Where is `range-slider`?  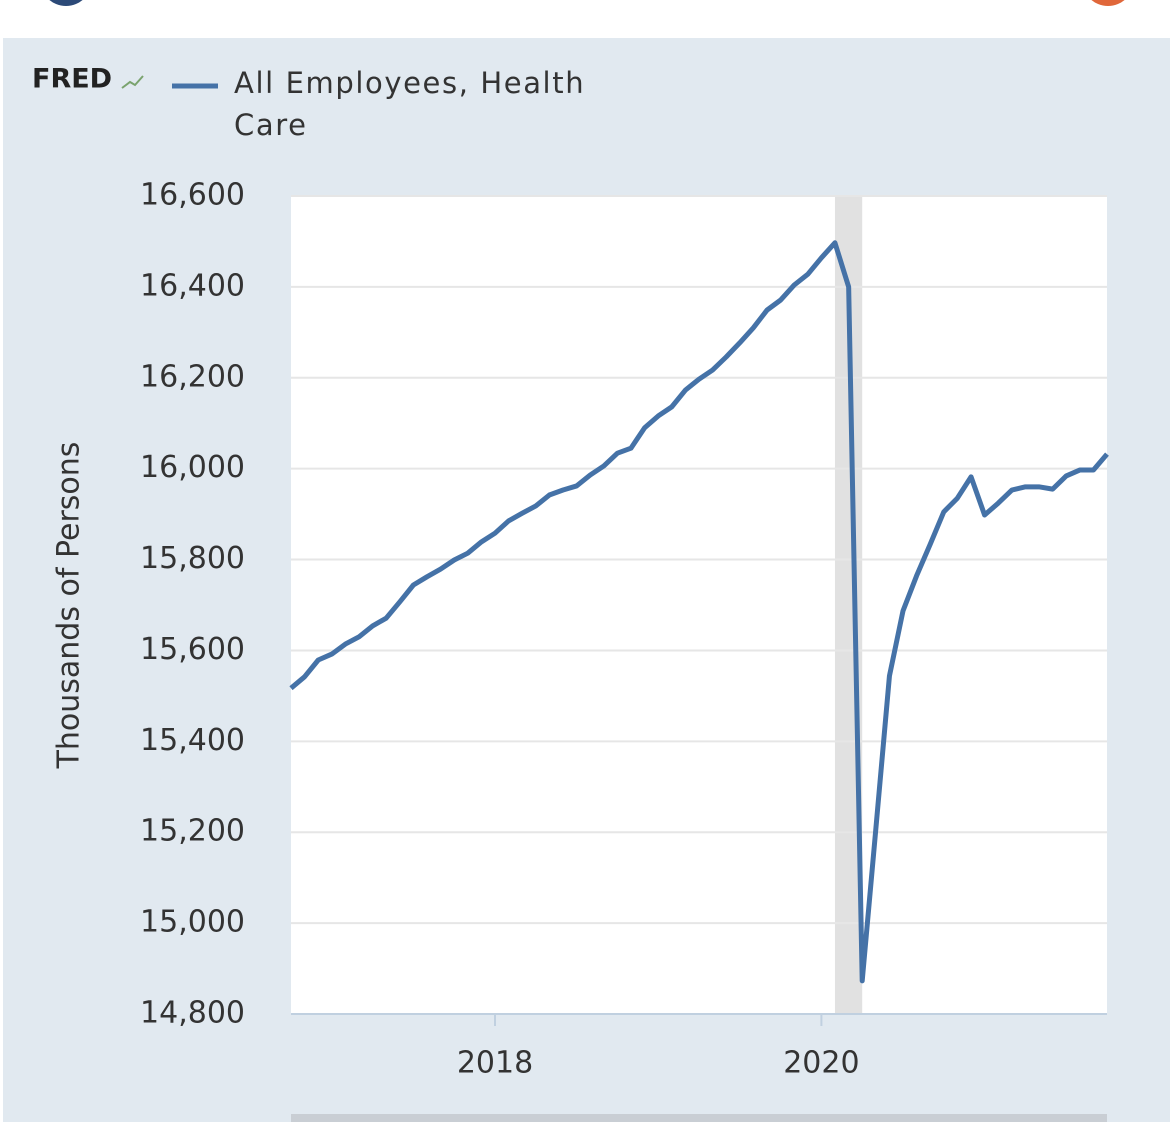
range-slider is located at coordinates (699, 1118).